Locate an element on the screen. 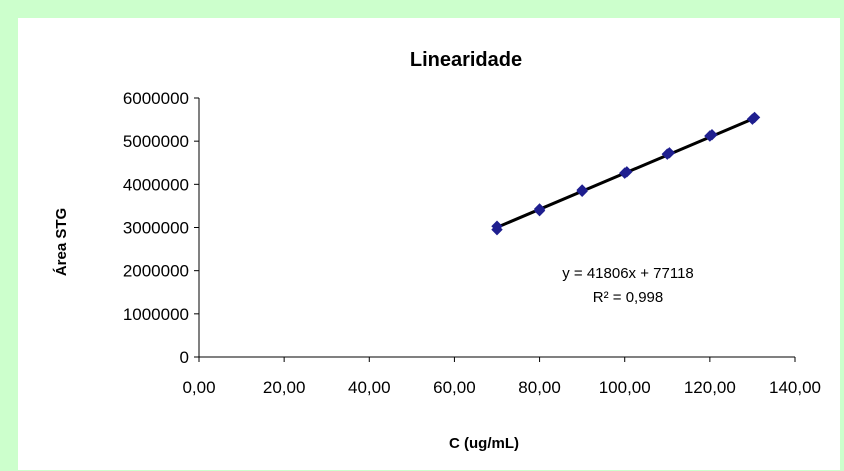 Image resolution: width=844 pixels, height=471 pixels. x-tick-label: 120,00 is located at coordinates (710, 387).